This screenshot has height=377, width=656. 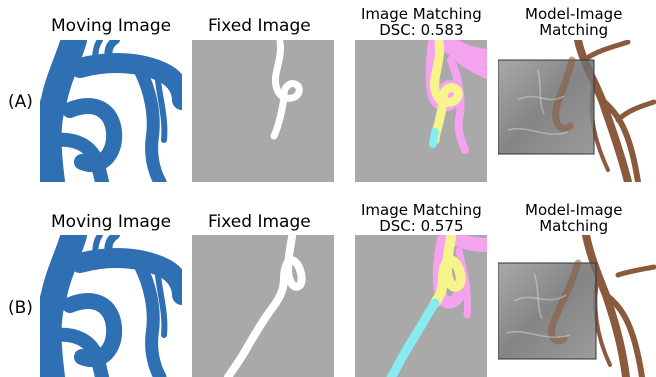 I want to click on row-a-matching-title-line1: Image Matching, so click(x=421, y=14).